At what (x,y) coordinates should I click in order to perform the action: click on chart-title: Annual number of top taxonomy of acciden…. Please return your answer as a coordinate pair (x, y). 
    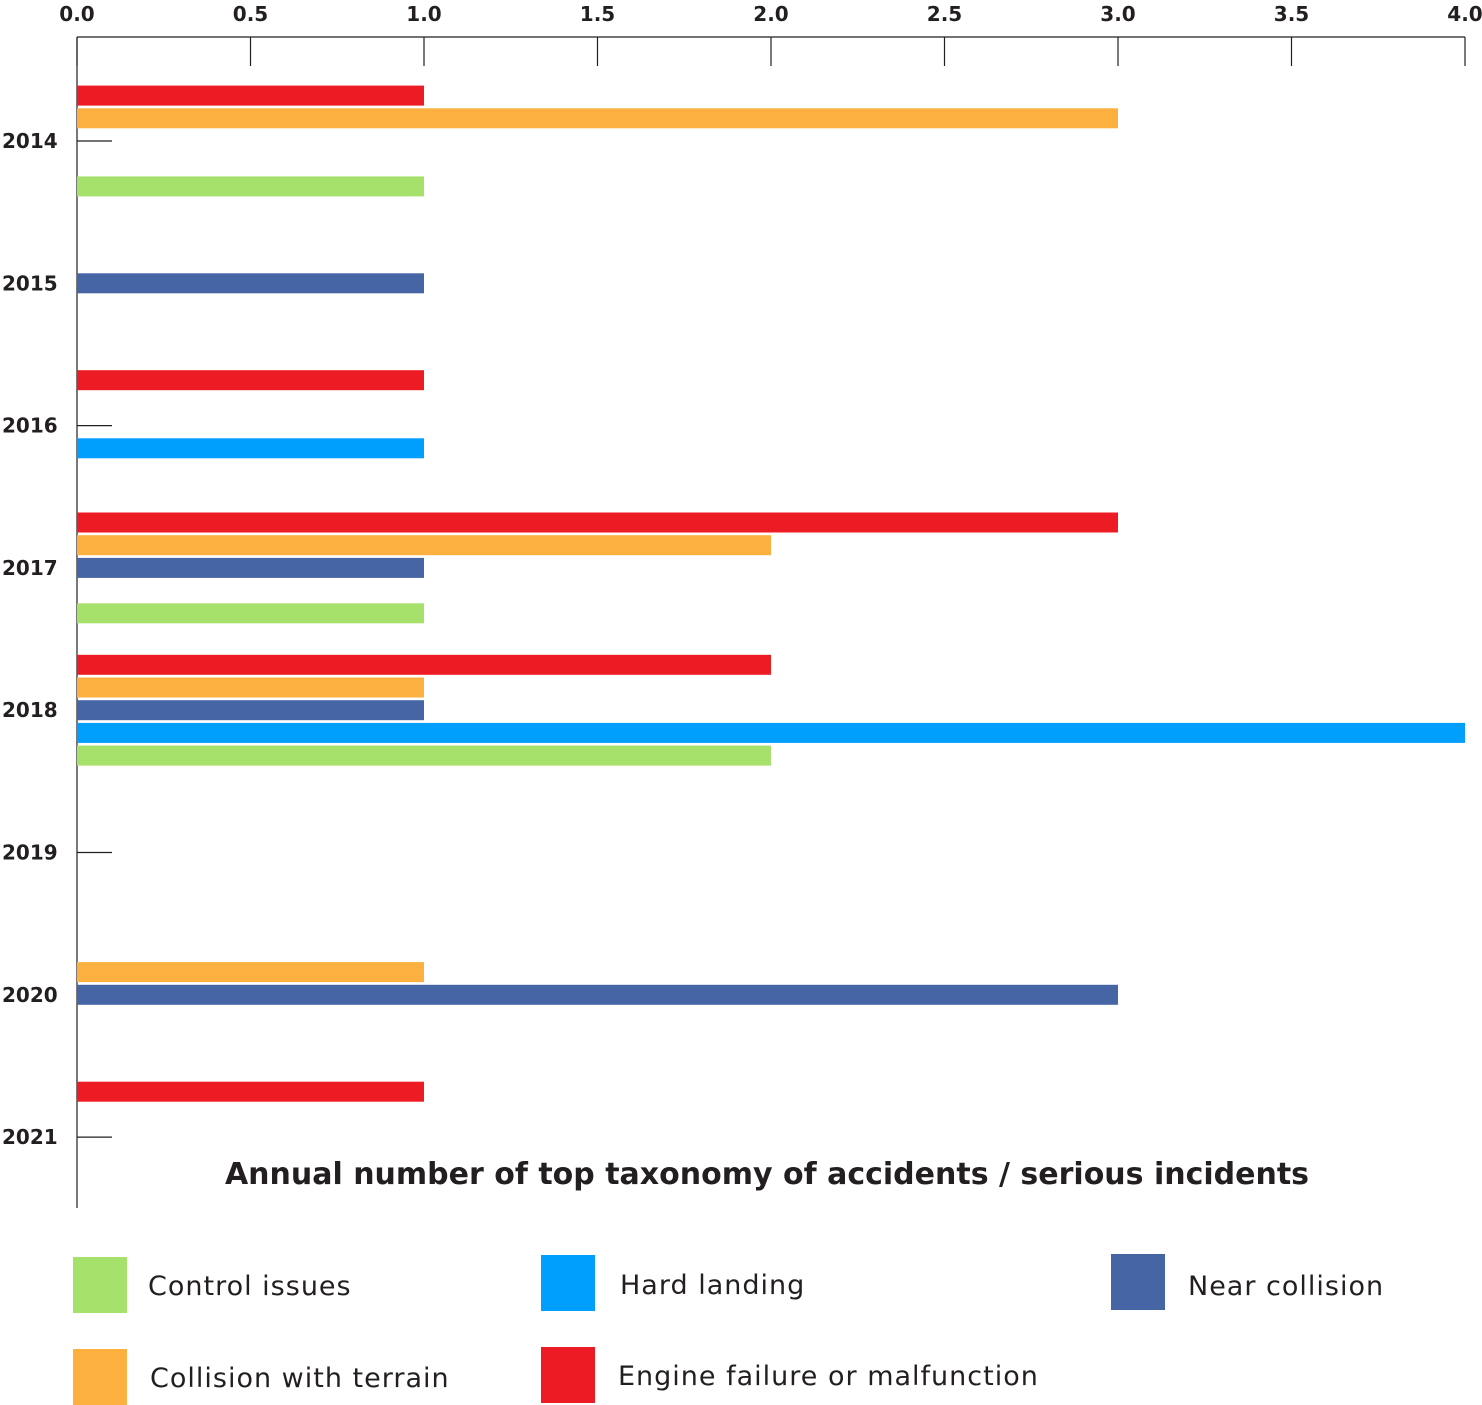
    Looking at the image, I should click on (767, 1174).